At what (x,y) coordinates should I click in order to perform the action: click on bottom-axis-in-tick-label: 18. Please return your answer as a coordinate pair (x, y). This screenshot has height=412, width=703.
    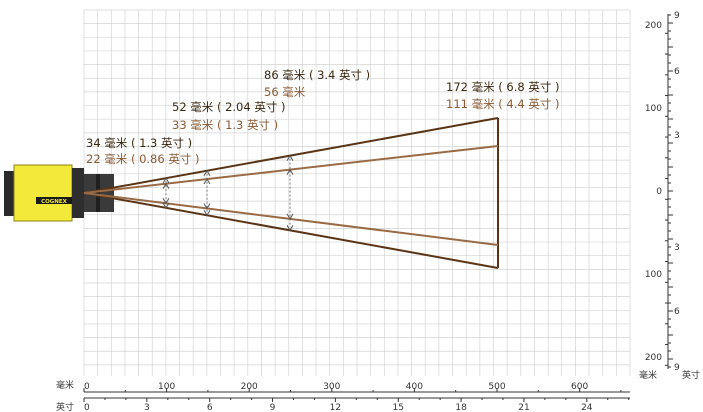
    Looking at the image, I should click on (461, 407).